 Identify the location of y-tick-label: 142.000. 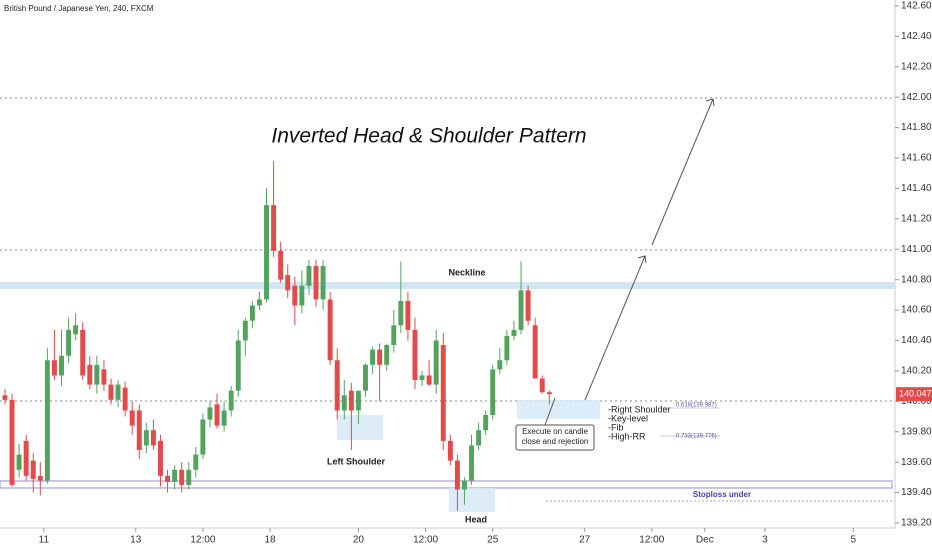
(916, 97).